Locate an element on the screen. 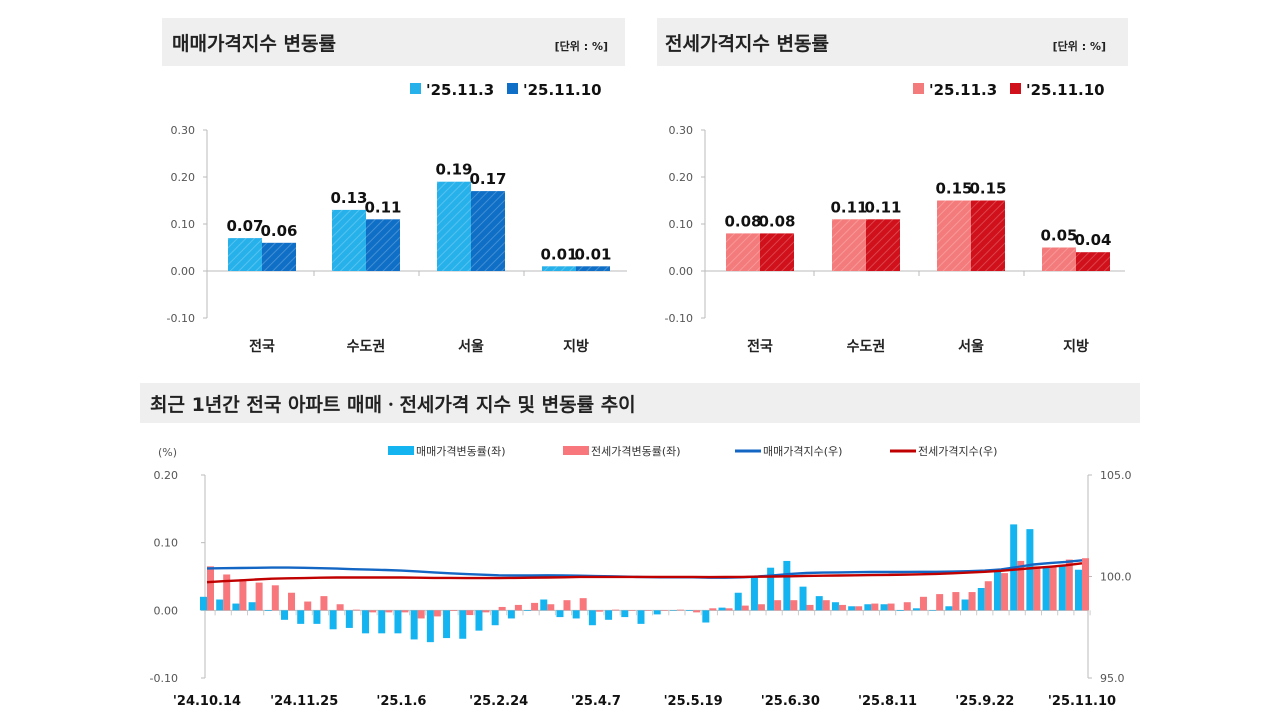  sale-category-label: 지방 is located at coordinates (576, 346).